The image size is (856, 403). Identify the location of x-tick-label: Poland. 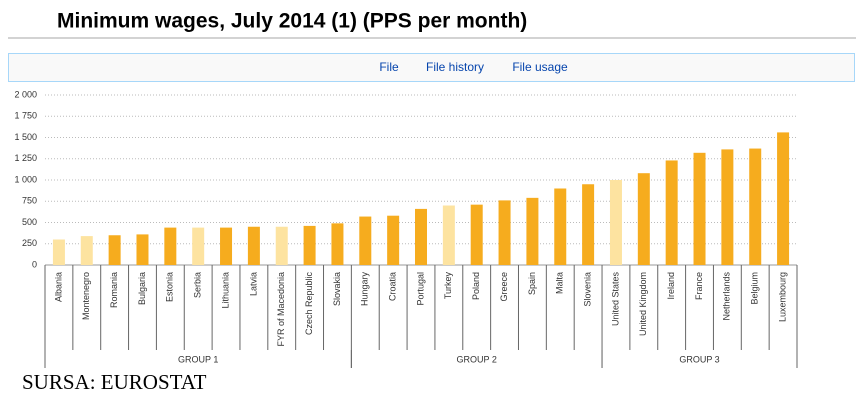
(476, 286).